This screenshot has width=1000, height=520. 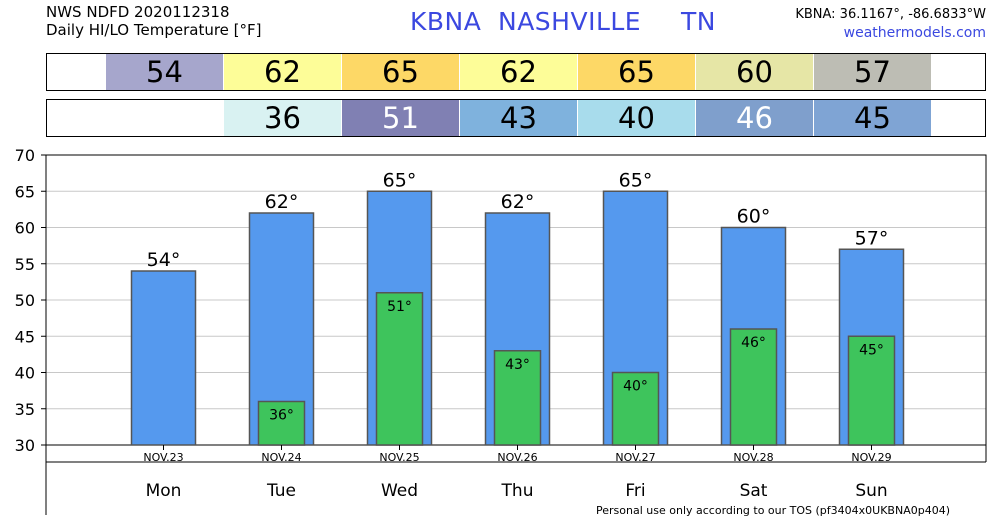 What do you see at coordinates (163, 457) in the screenshot?
I see `date-label-mon: NOV.23` at bounding box center [163, 457].